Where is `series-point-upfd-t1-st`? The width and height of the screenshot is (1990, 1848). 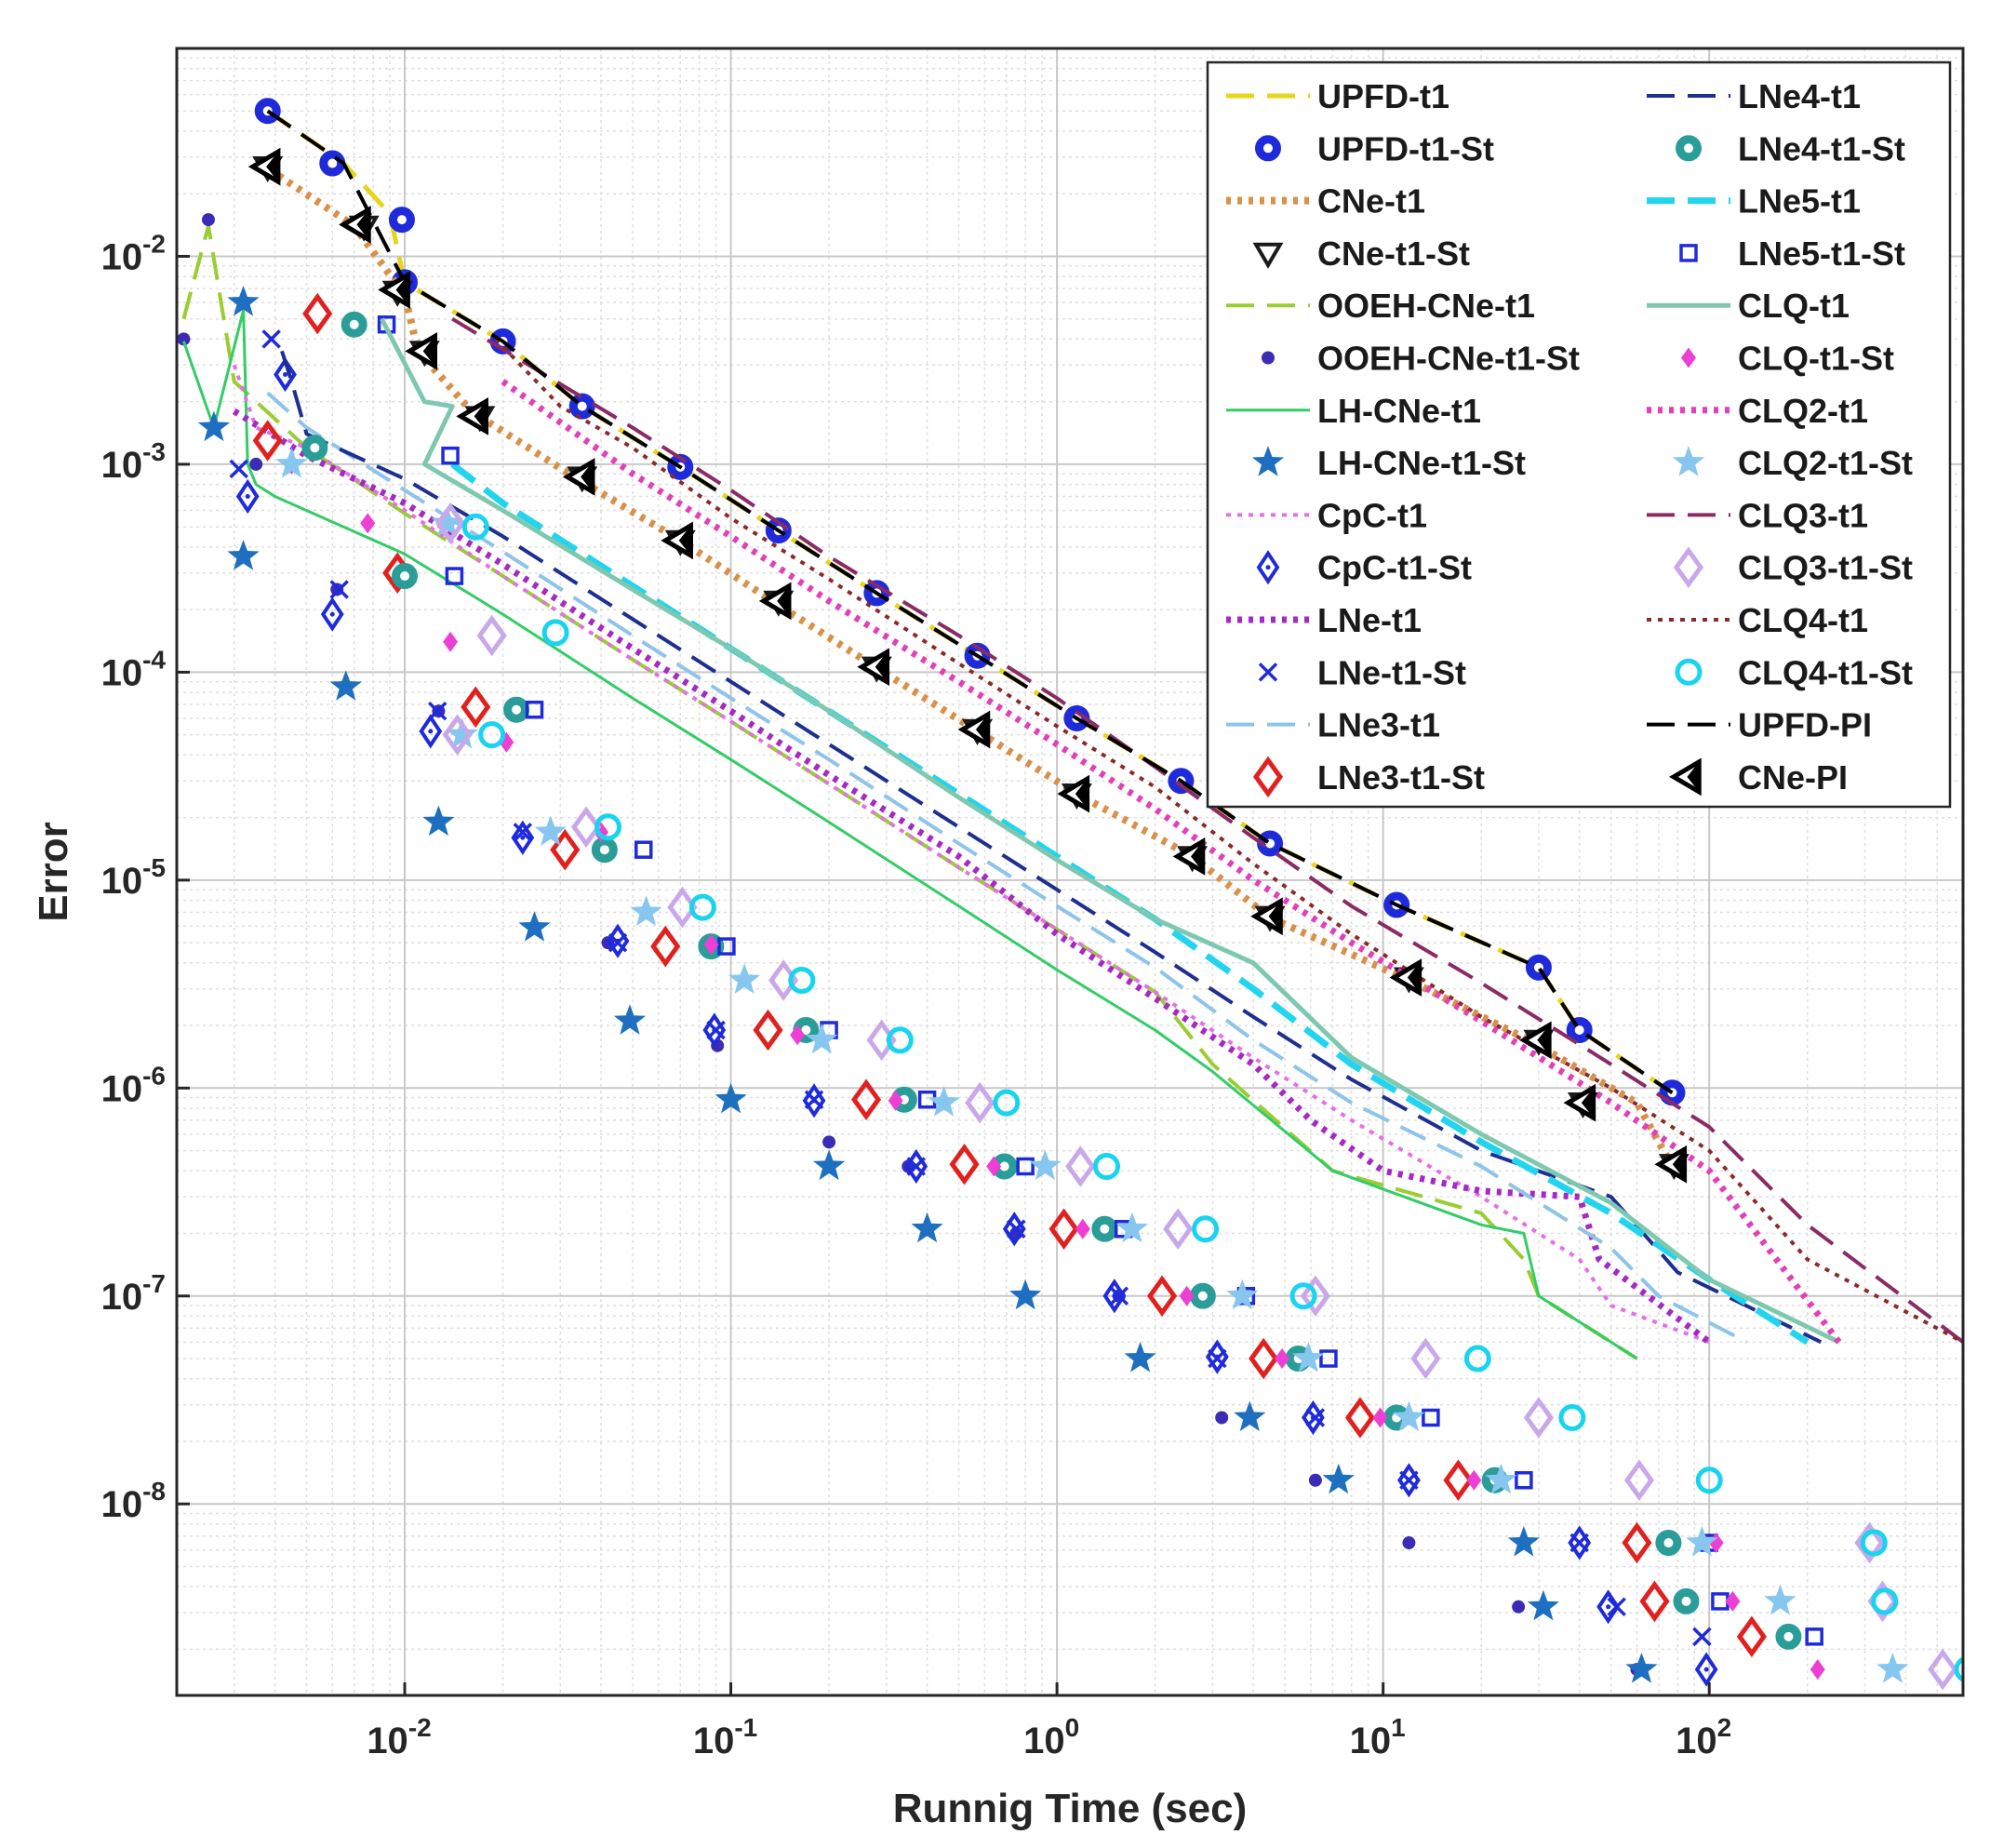 series-point-upfd-t1-st is located at coordinates (1538, 967).